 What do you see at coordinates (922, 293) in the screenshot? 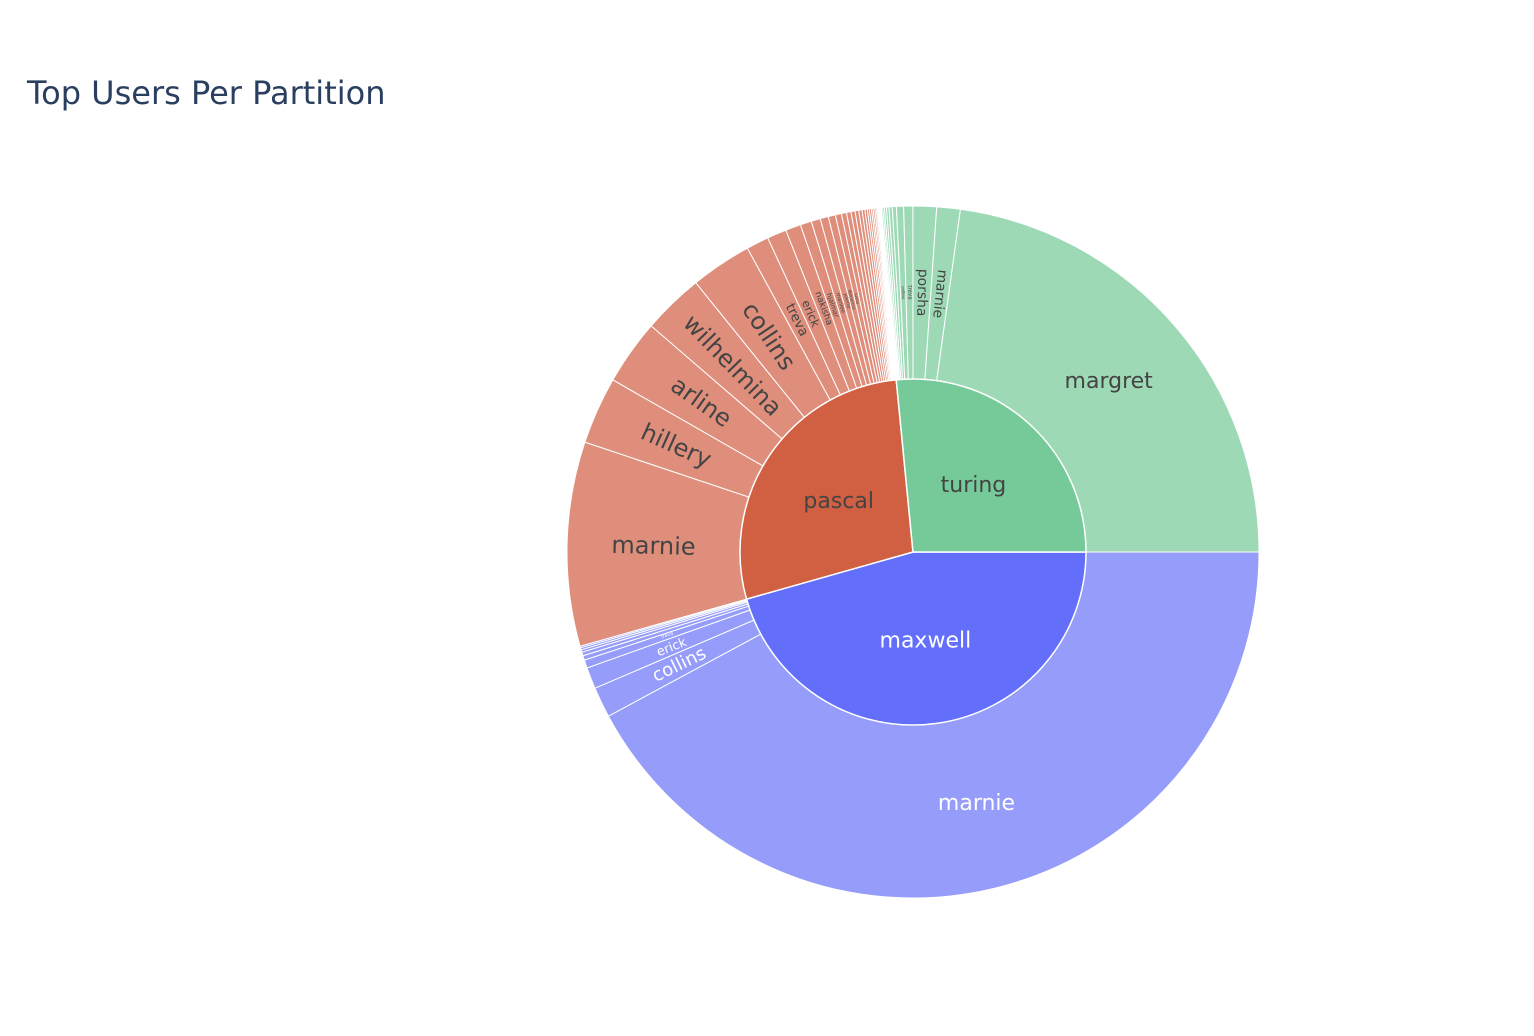
I see `segment-label-turing-porsha: porsha` at bounding box center [922, 293].